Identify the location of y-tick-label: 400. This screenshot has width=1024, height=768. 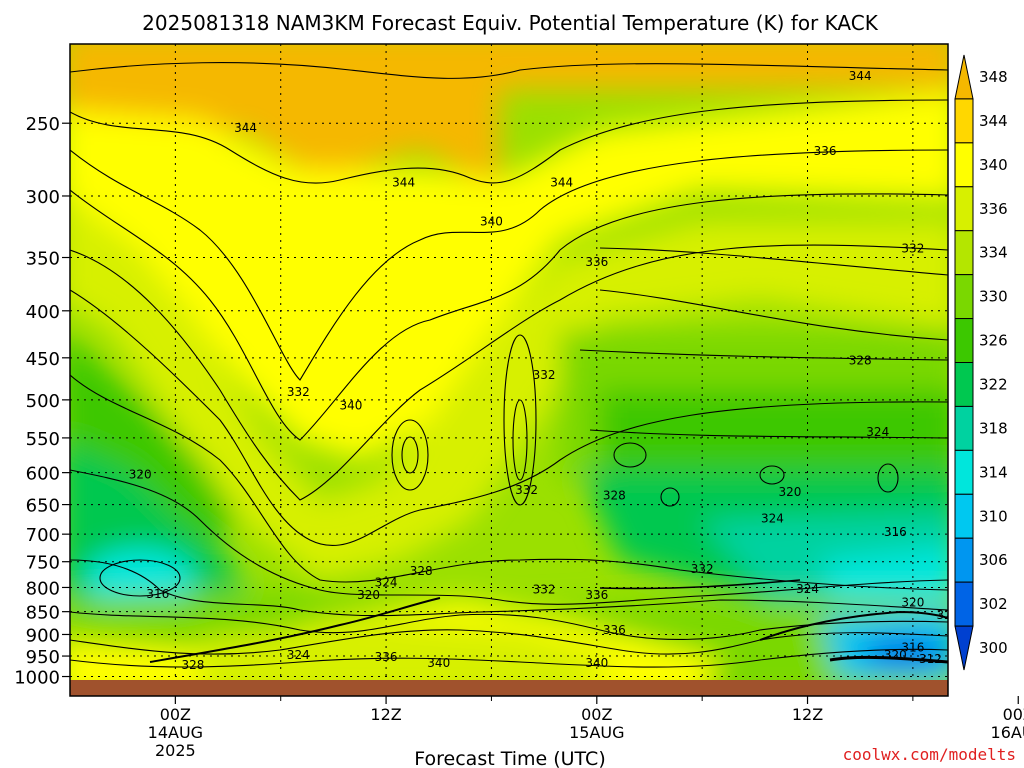
(43, 312).